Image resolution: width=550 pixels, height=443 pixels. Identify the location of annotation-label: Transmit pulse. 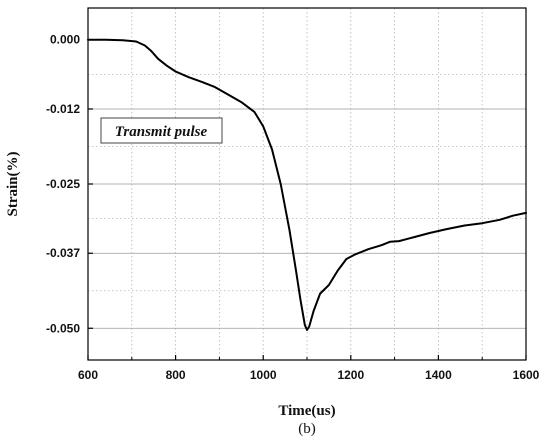
(161, 132).